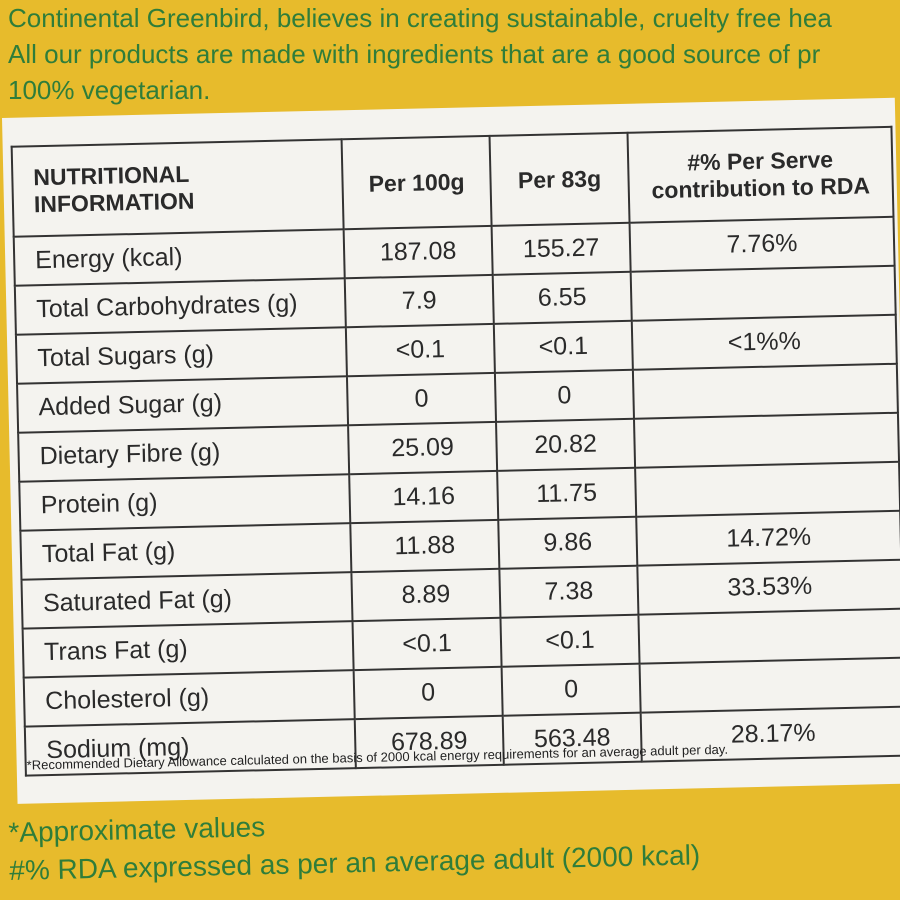 The height and width of the screenshot is (900, 900). Describe the element at coordinates (561, 248) in the screenshot. I see `per-83g-value: 155.27` at that location.